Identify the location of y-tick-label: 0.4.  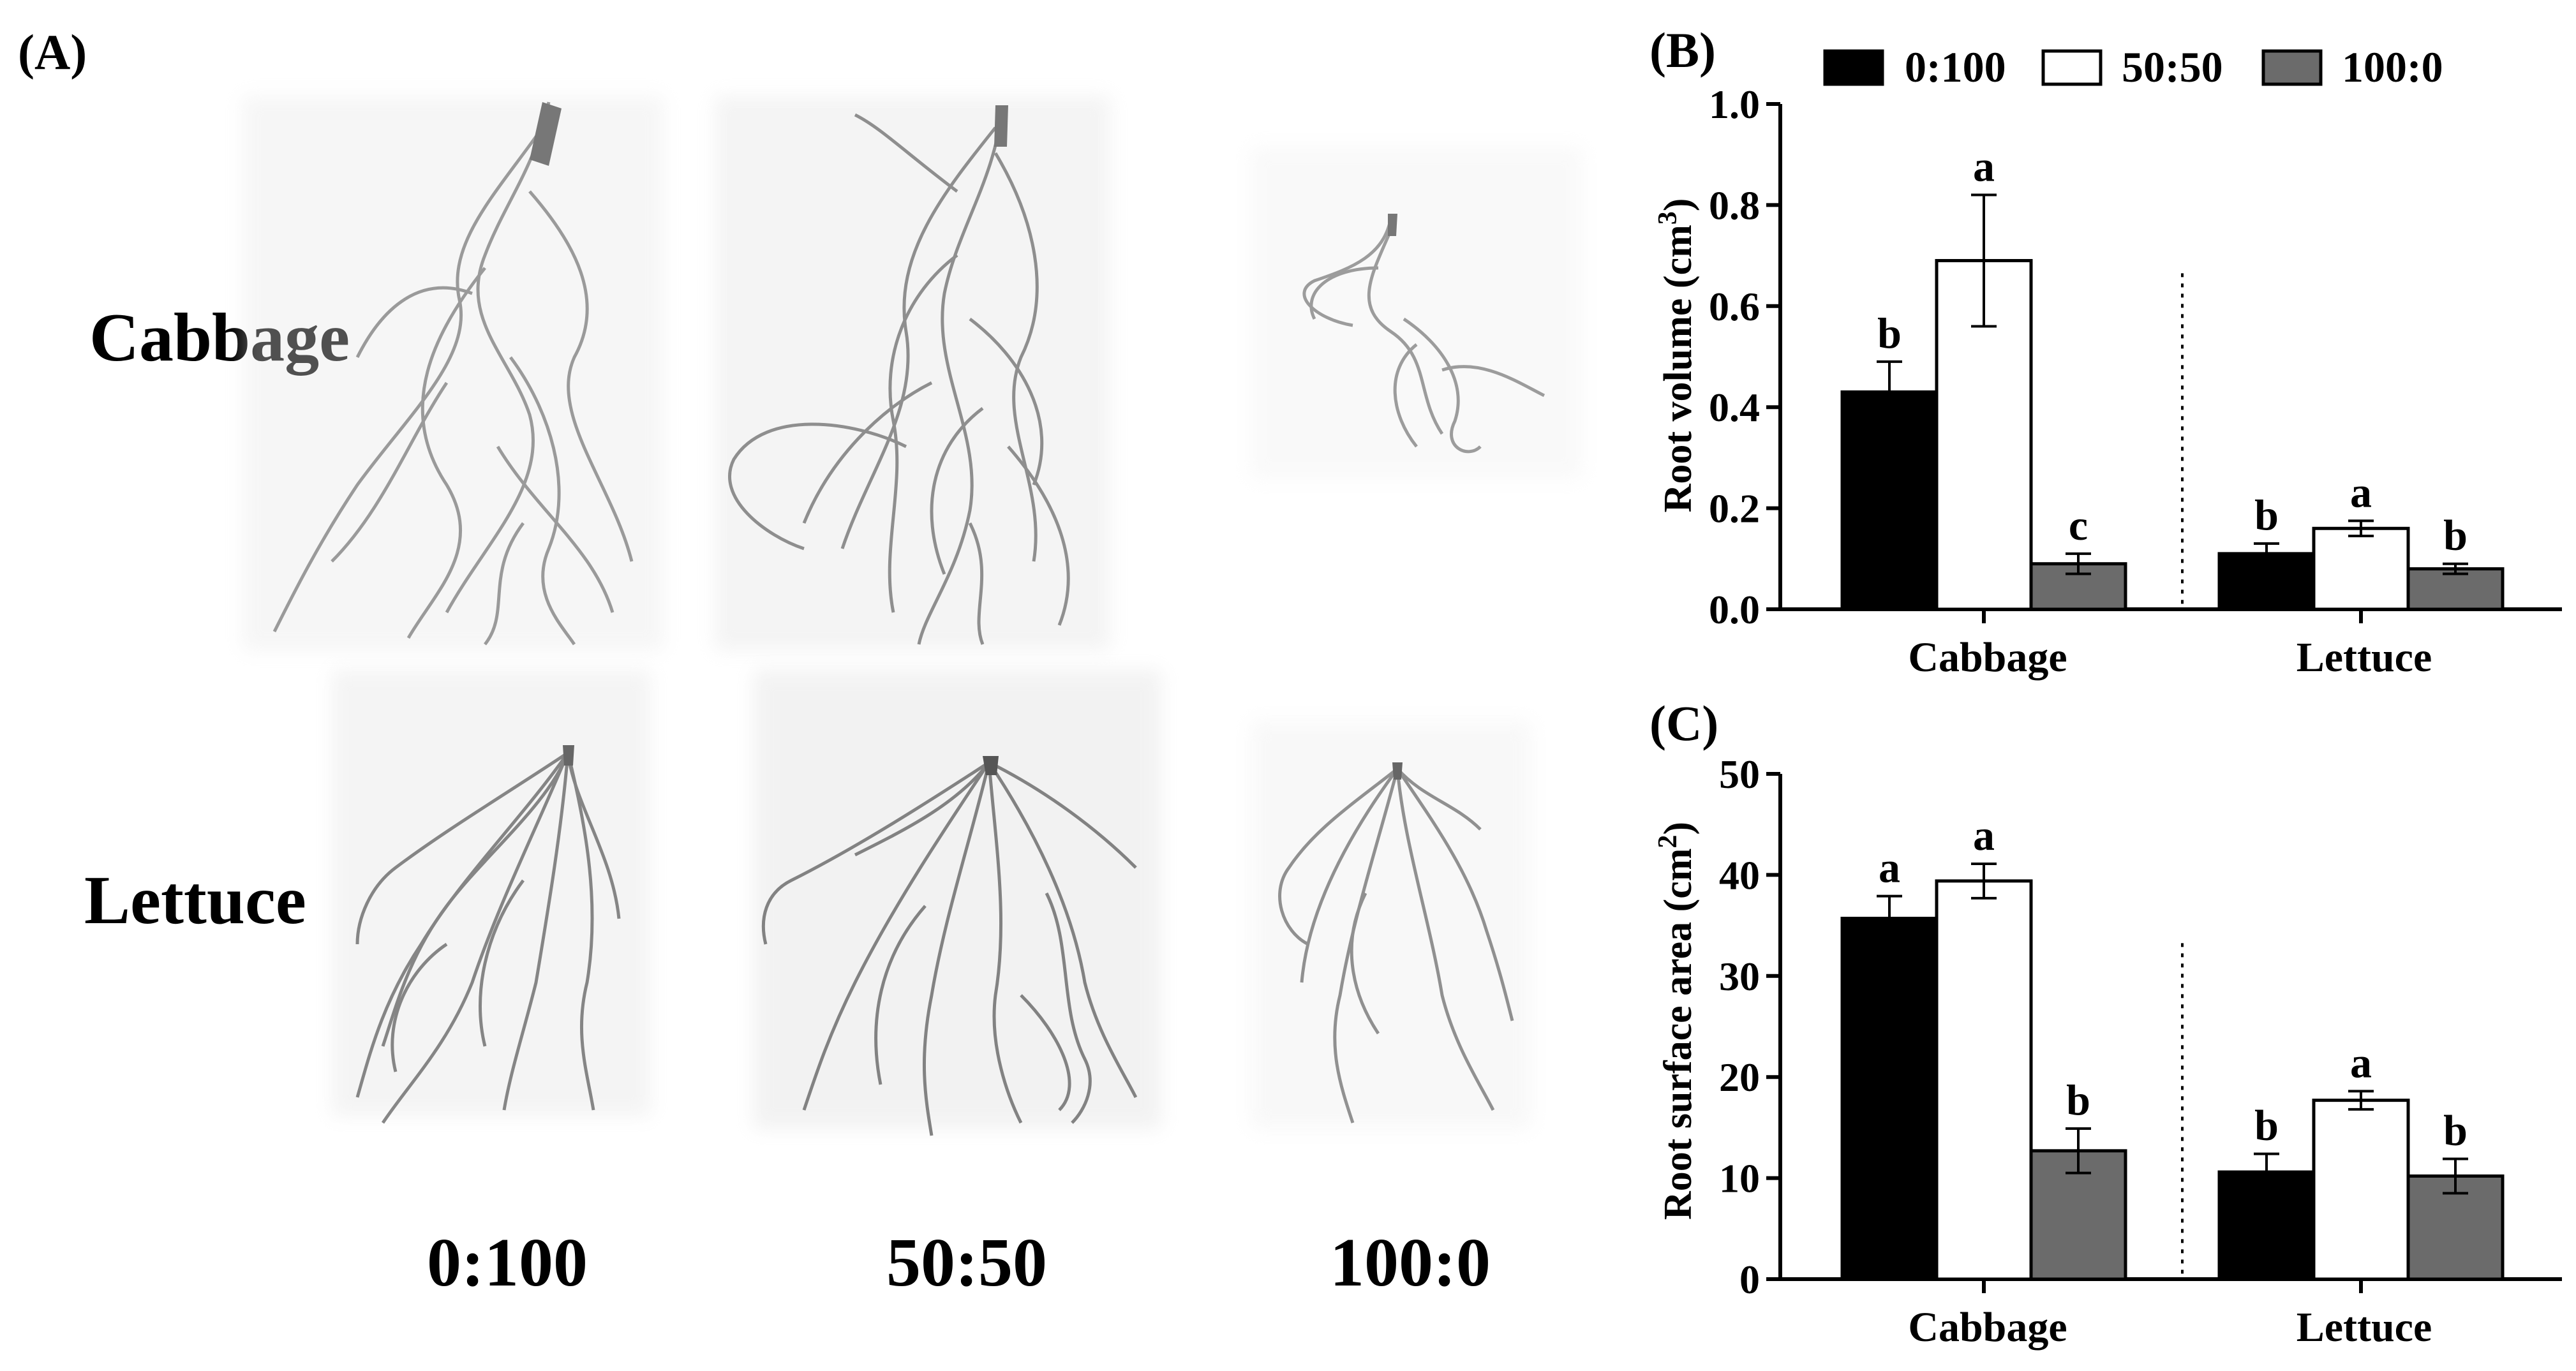
(1734, 407).